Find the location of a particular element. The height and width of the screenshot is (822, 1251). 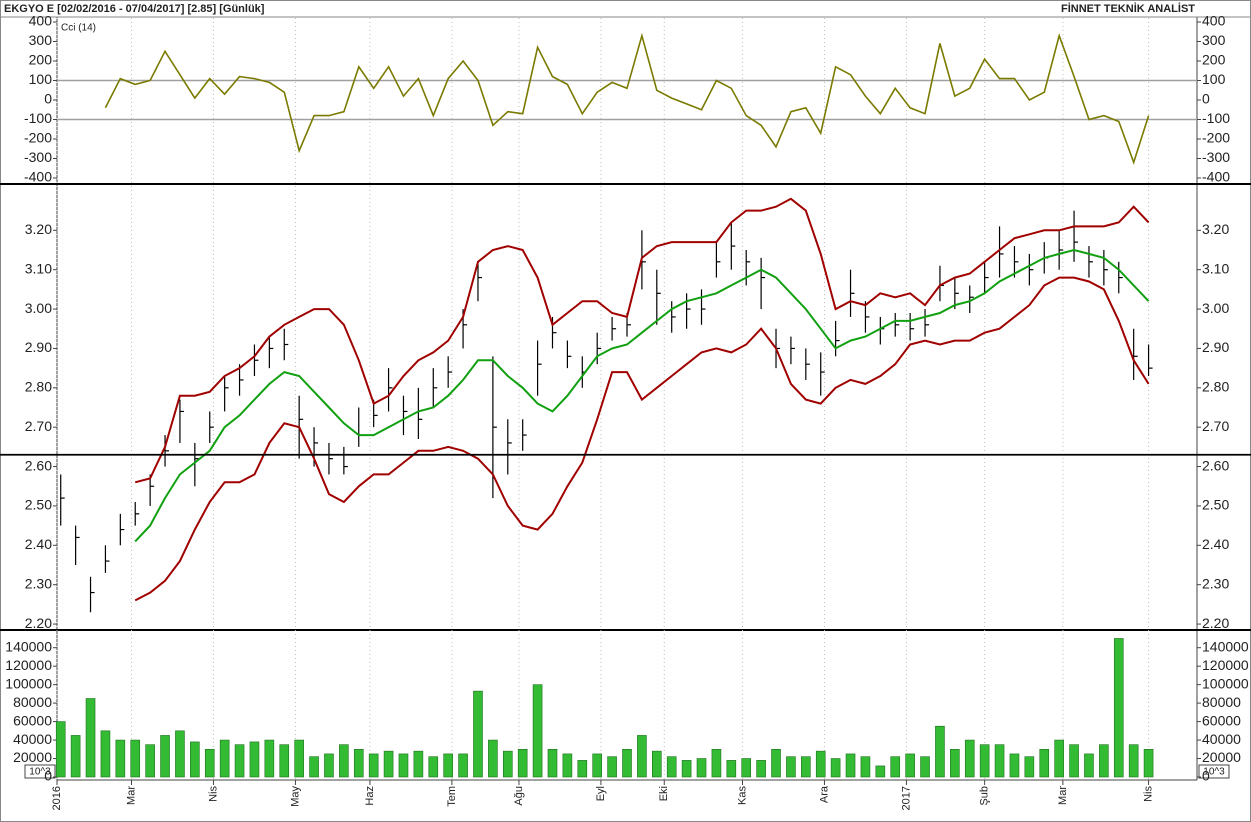

y-tick-label: 120000 is located at coordinates (1225, 665).